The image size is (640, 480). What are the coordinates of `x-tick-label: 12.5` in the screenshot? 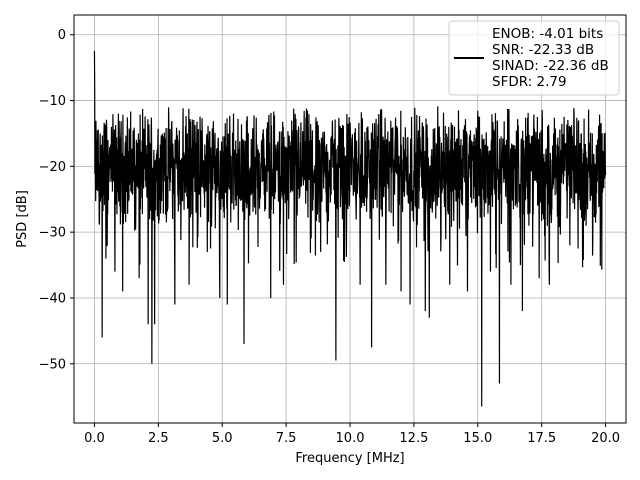 It's located at (413, 438).